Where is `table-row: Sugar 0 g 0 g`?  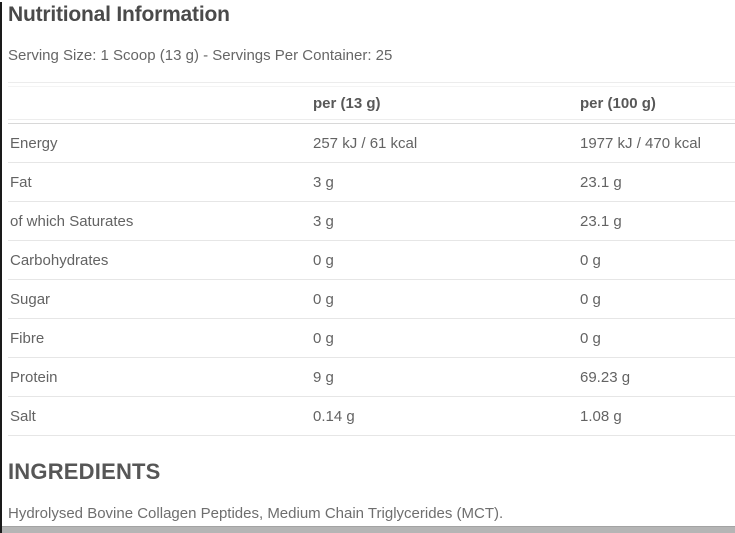 table-row: Sugar 0 g 0 g is located at coordinates (371, 299).